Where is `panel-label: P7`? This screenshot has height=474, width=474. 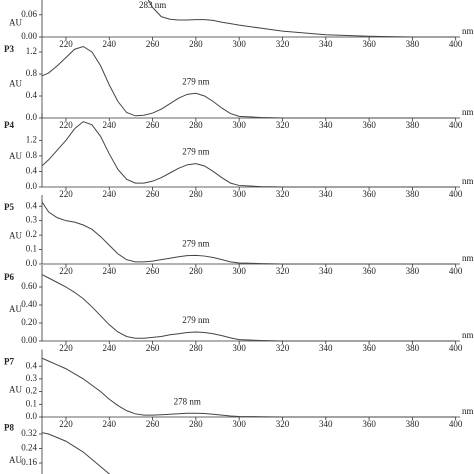 panel-label: P7 is located at coordinates (9, 362).